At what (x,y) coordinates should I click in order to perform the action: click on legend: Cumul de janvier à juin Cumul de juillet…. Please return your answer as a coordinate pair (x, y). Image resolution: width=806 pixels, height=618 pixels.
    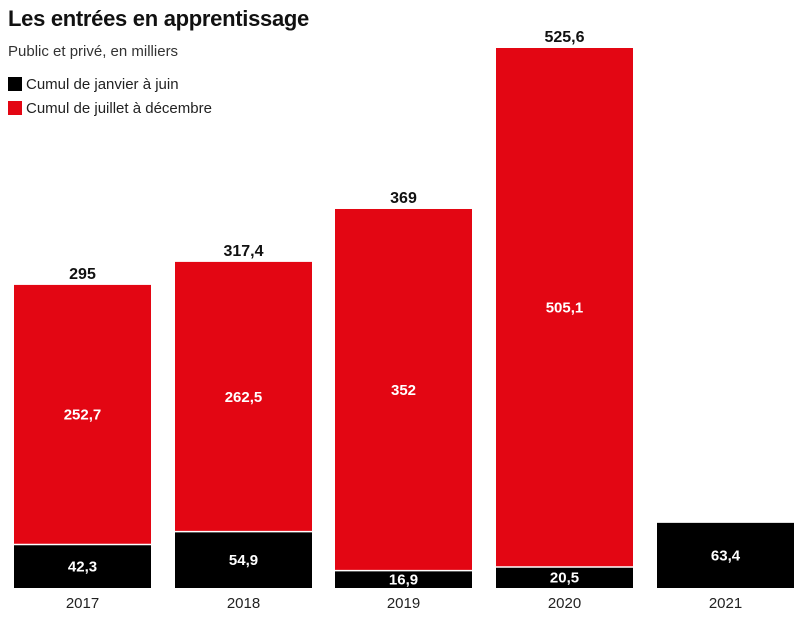
    Looking at the image, I should click on (110, 96).